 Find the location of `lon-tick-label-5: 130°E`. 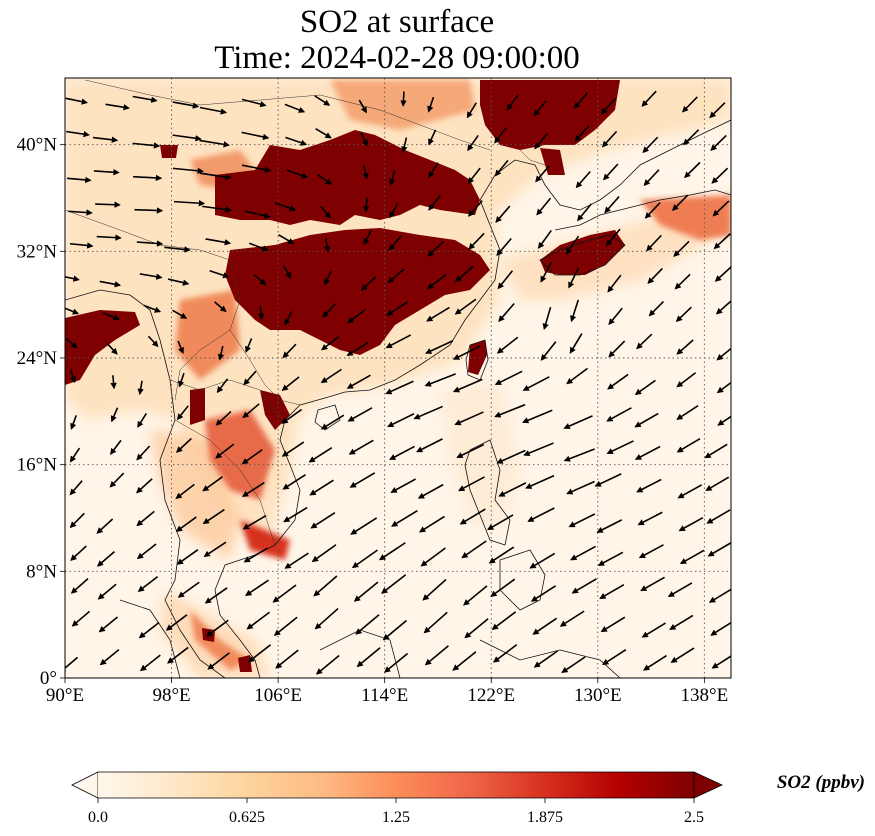

lon-tick-label-5: 130°E is located at coordinates (598, 695).